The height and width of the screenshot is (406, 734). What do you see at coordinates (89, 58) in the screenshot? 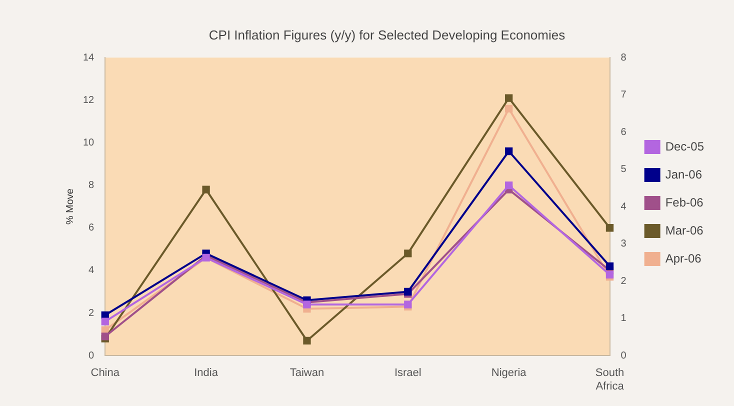
I see `y-tick-label: 14` at bounding box center [89, 58].